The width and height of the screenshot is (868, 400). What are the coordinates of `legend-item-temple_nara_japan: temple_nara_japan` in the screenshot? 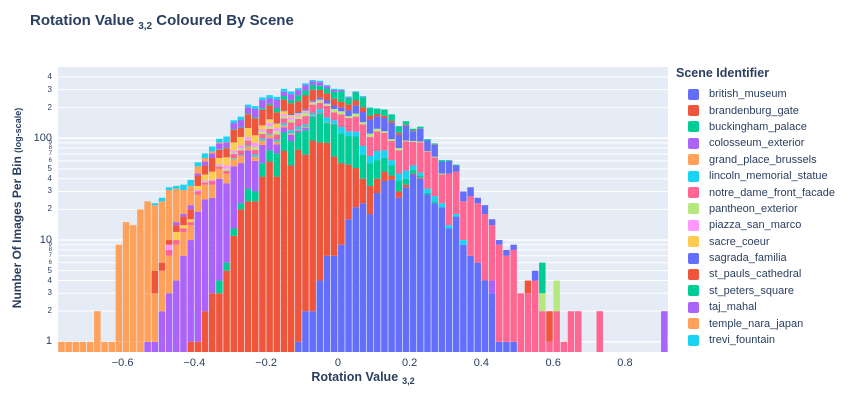 It's located at (770, 323).